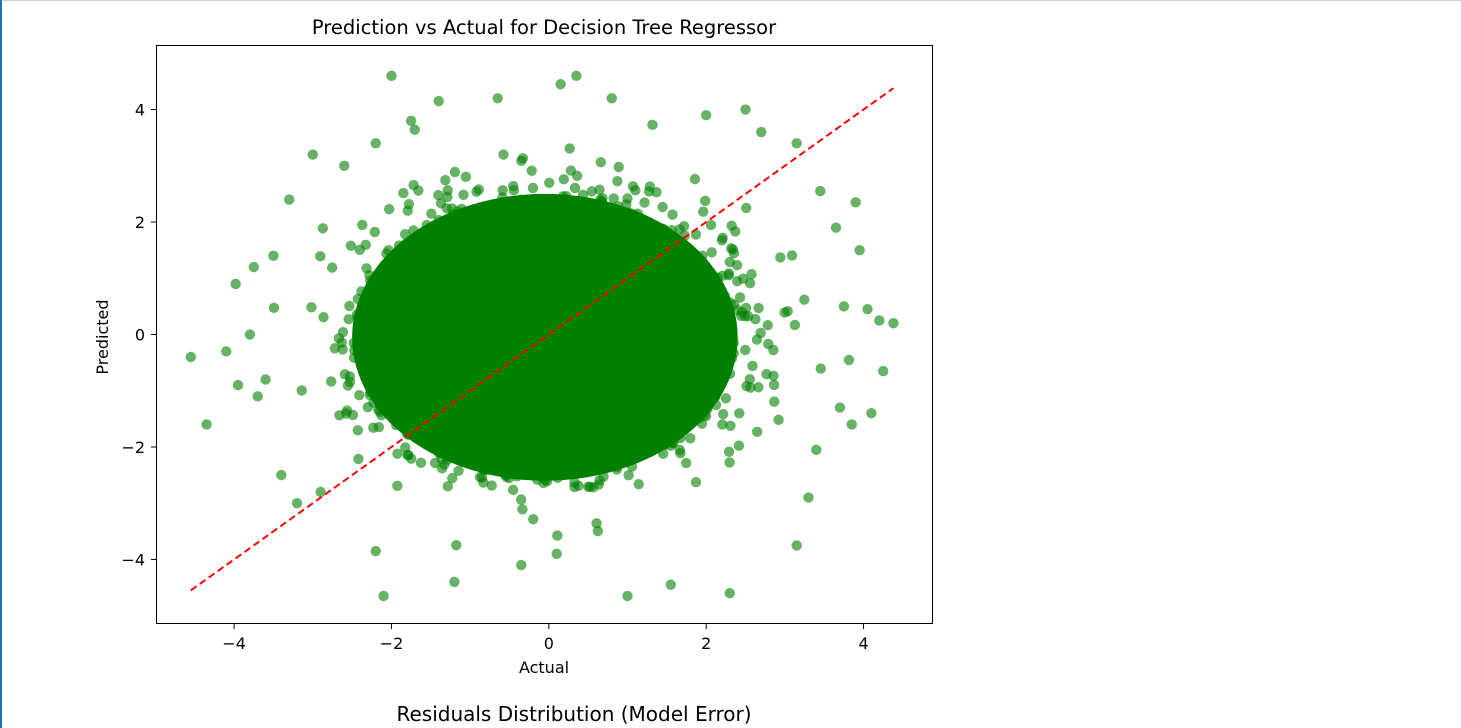 The width and height of the screenshot is (1461, 728). What do you see at coordinates (549, 643) in the screenshot?
I see `x-tick-label: 0` at bounding box center [549, 643].